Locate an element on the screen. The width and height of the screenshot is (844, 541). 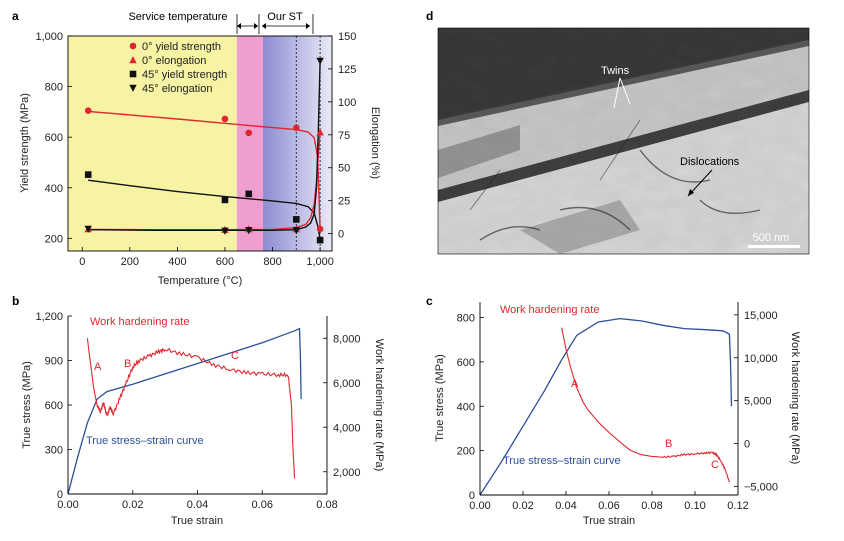
panel-b-y2label: Work hardening rate (MPa) is located at coordinates (379, 405).